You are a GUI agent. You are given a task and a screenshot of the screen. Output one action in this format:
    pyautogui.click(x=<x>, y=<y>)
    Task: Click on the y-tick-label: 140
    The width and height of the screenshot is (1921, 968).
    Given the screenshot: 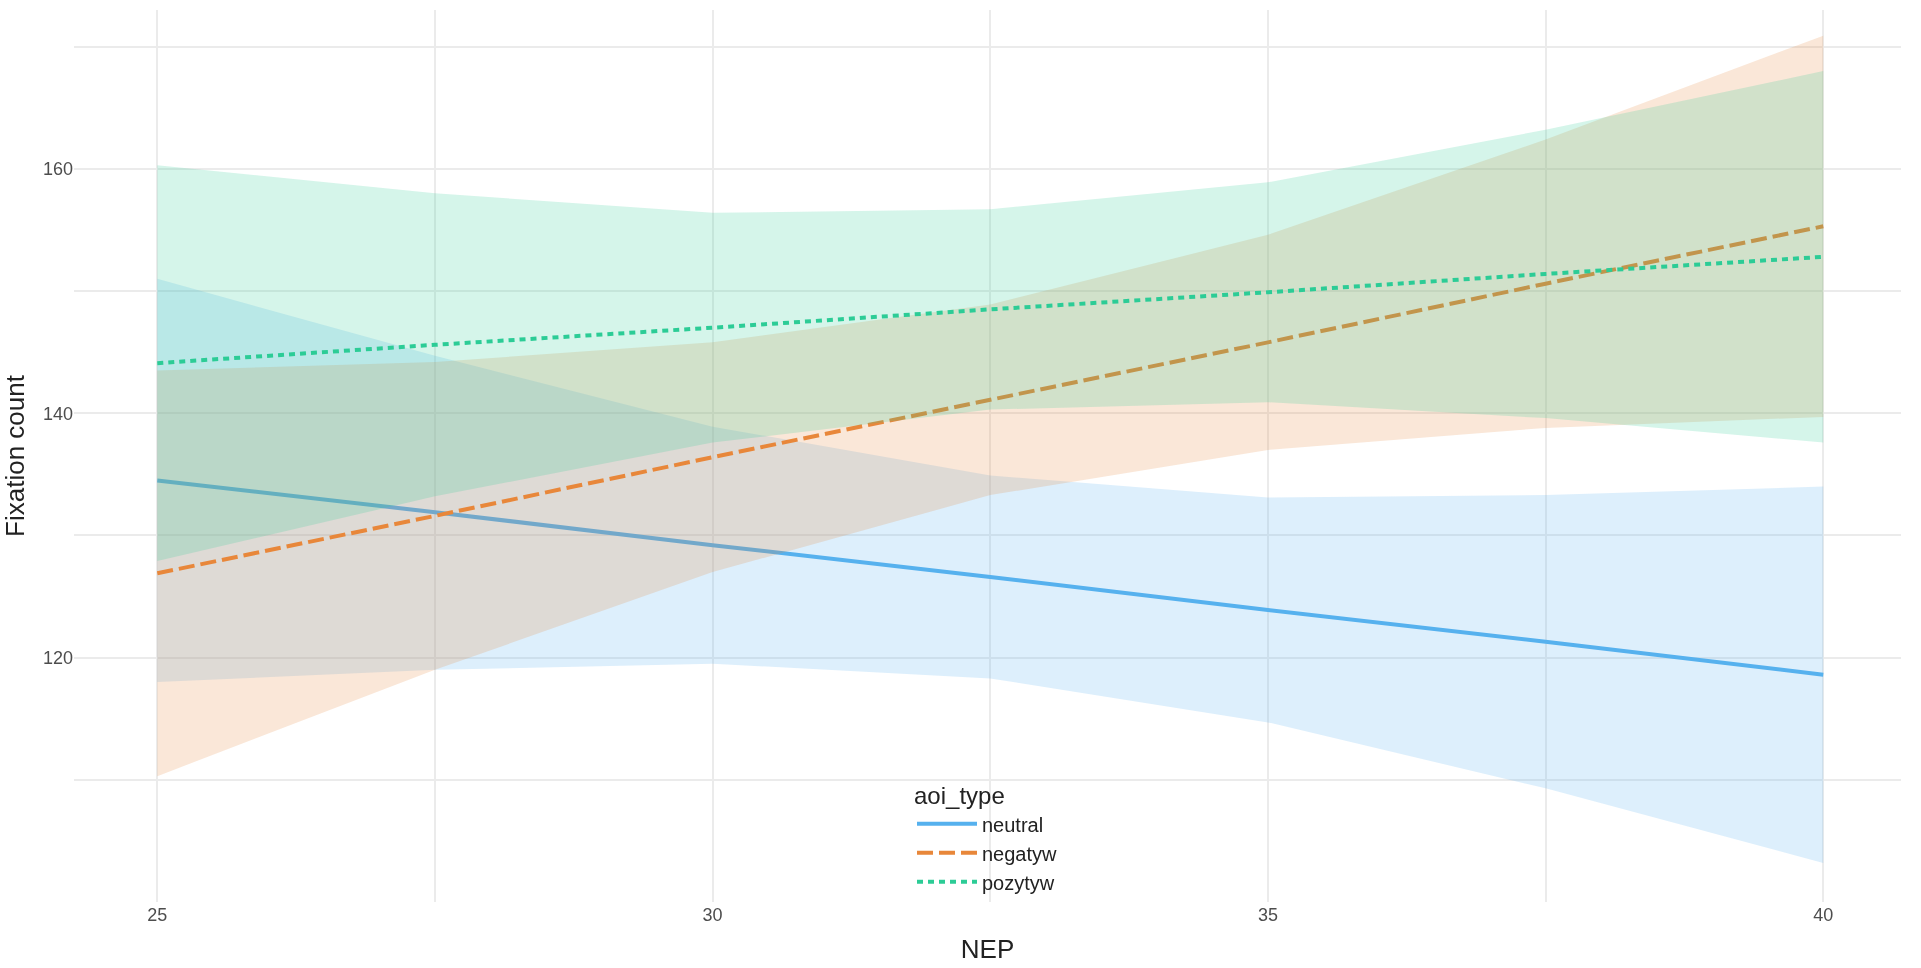 What is the action you would take?
    pyautogui.click(x=57, y=413)
    